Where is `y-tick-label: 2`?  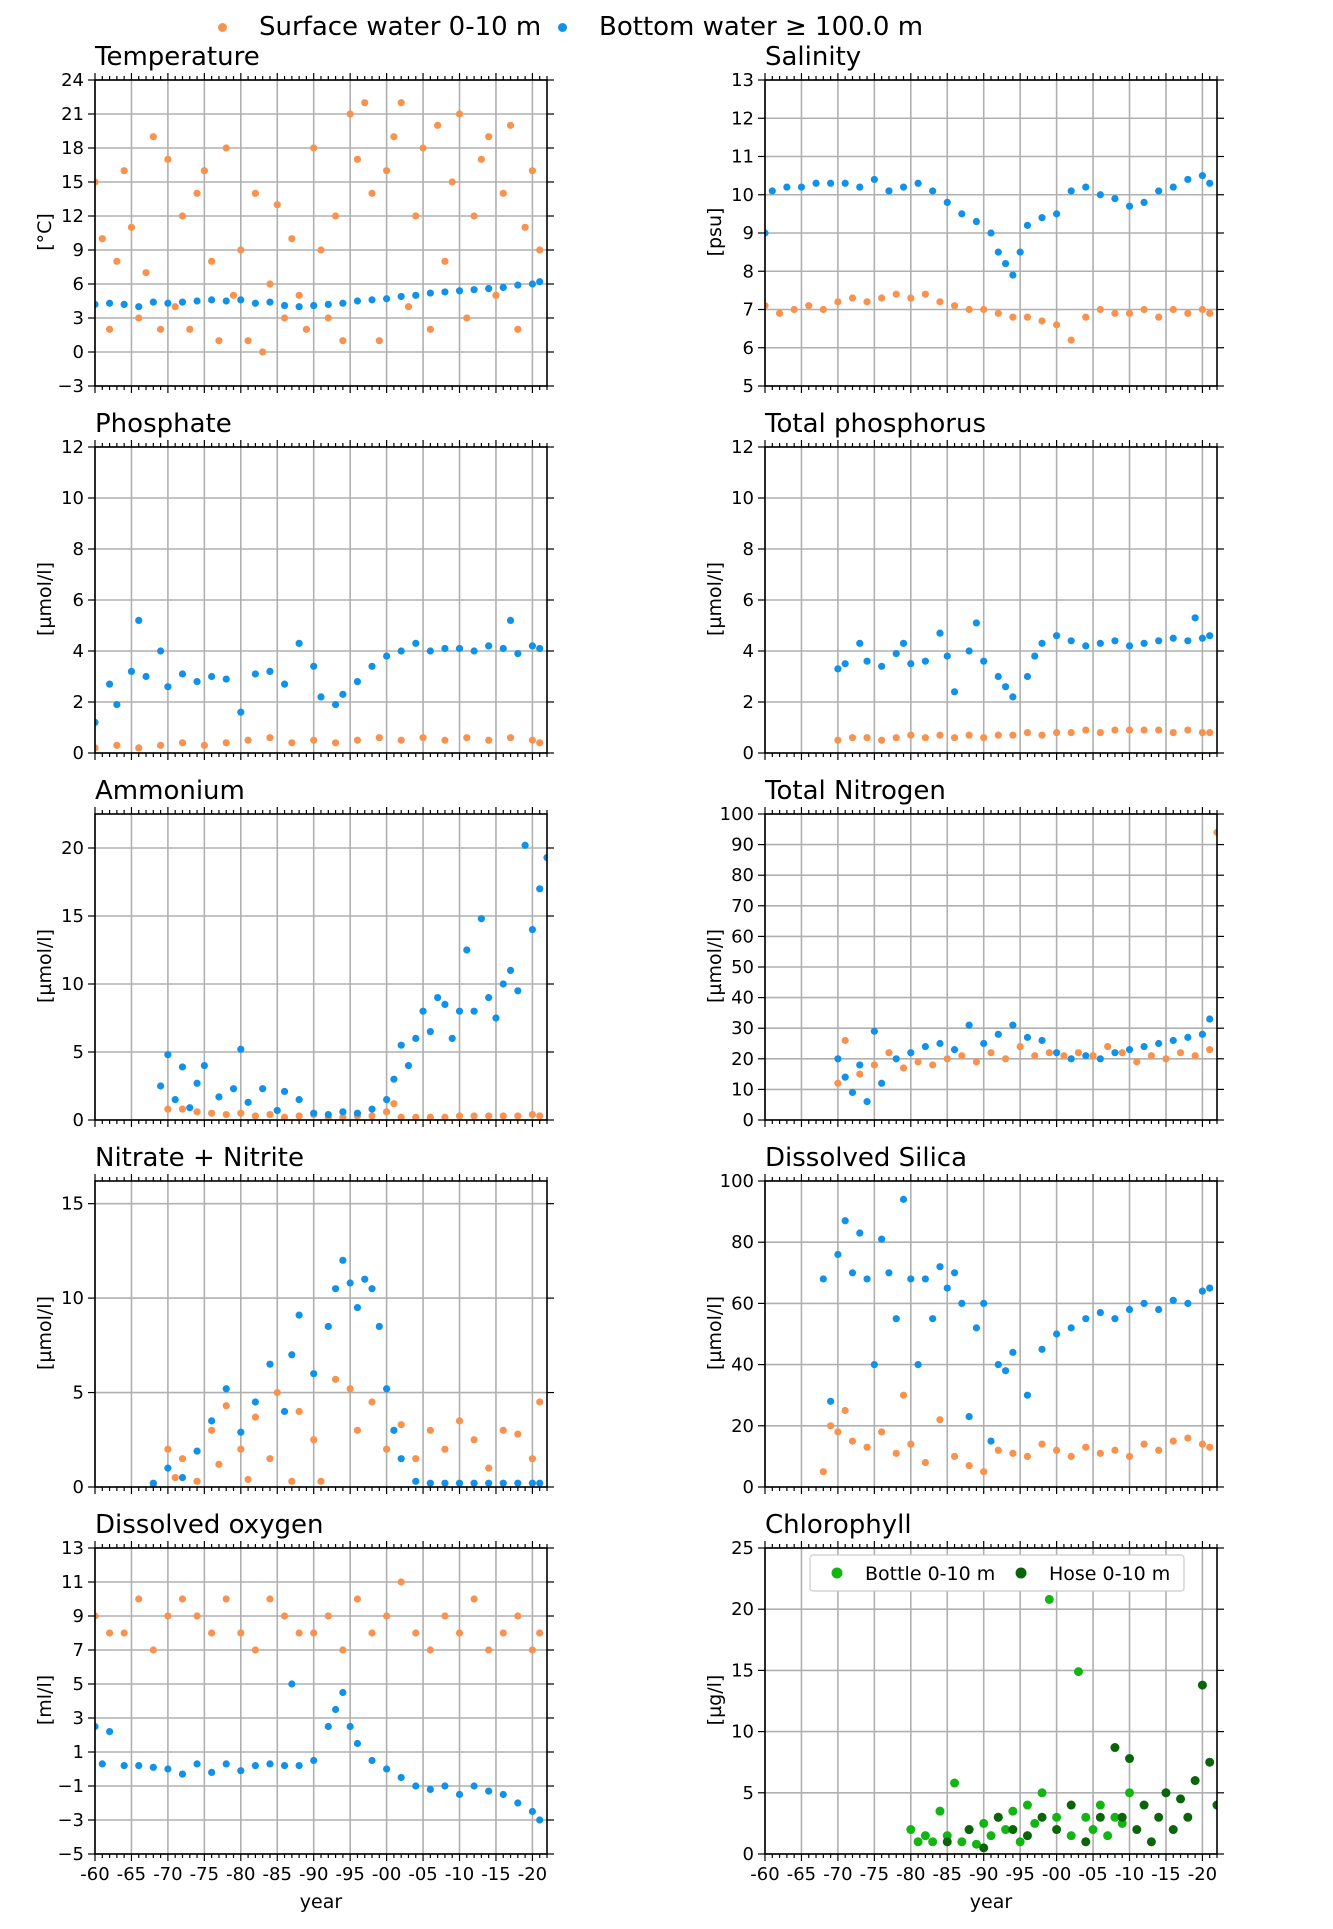 y-tick-label: 2 is located at coordinates (748, 702).